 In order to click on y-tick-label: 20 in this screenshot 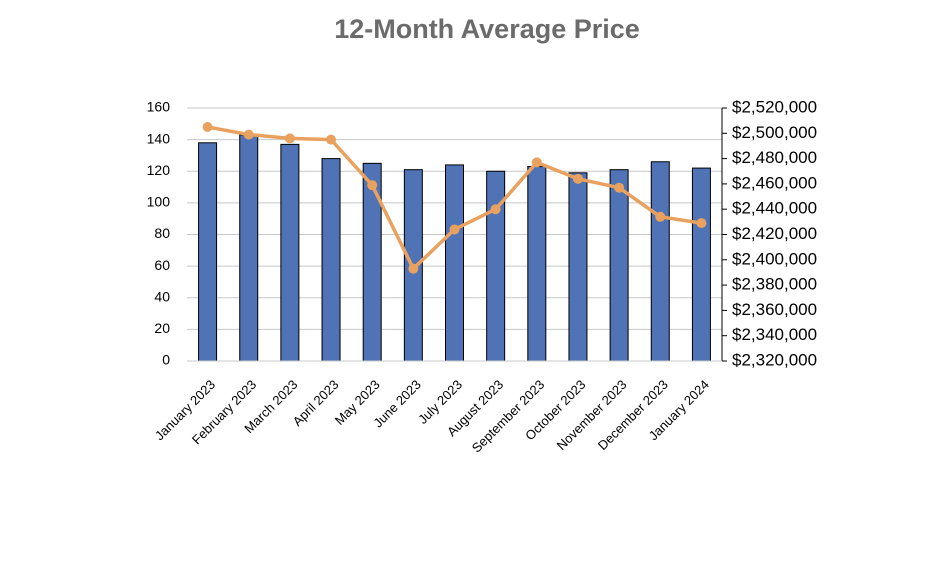, I will do `click(162, 328)`.